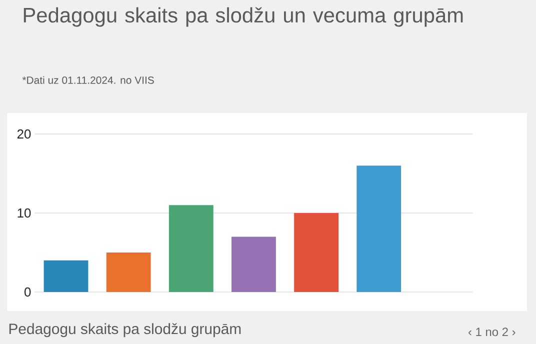  Describe the element at coordinates (24, 213) in the screenshot. I see `y-tick-label: 10` at that location.